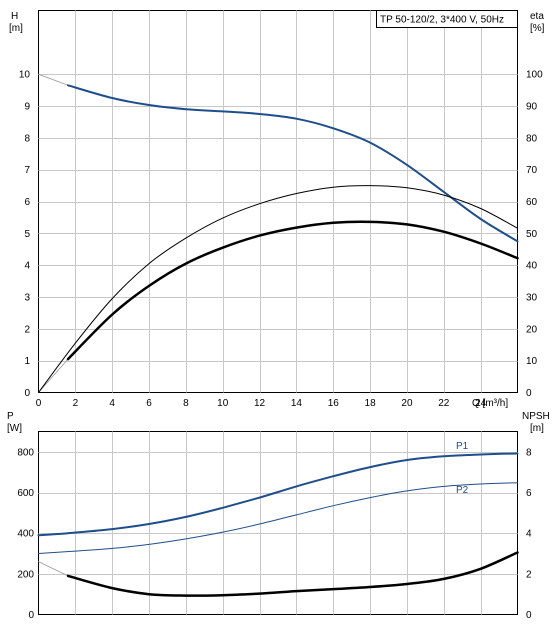 Image resolution: width=557 pixels, height=626 pixels. Describe the element at coordinates (10, 416) in the screenshot. I see `p-axis-name: P` at that location.